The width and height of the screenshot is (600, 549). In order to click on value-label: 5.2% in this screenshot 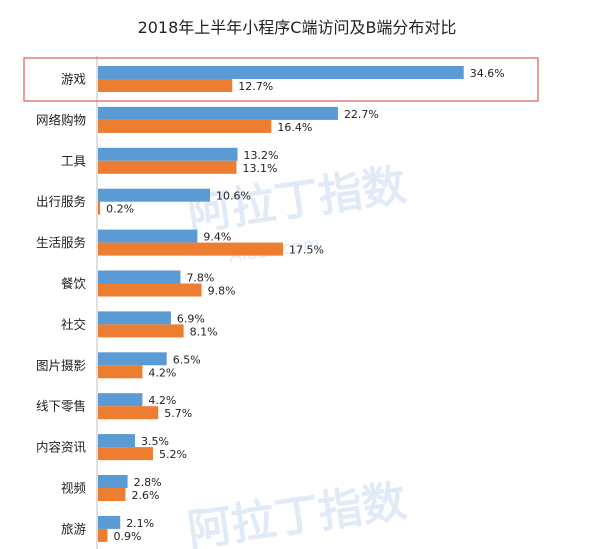, I will do `click(173, 454)`.